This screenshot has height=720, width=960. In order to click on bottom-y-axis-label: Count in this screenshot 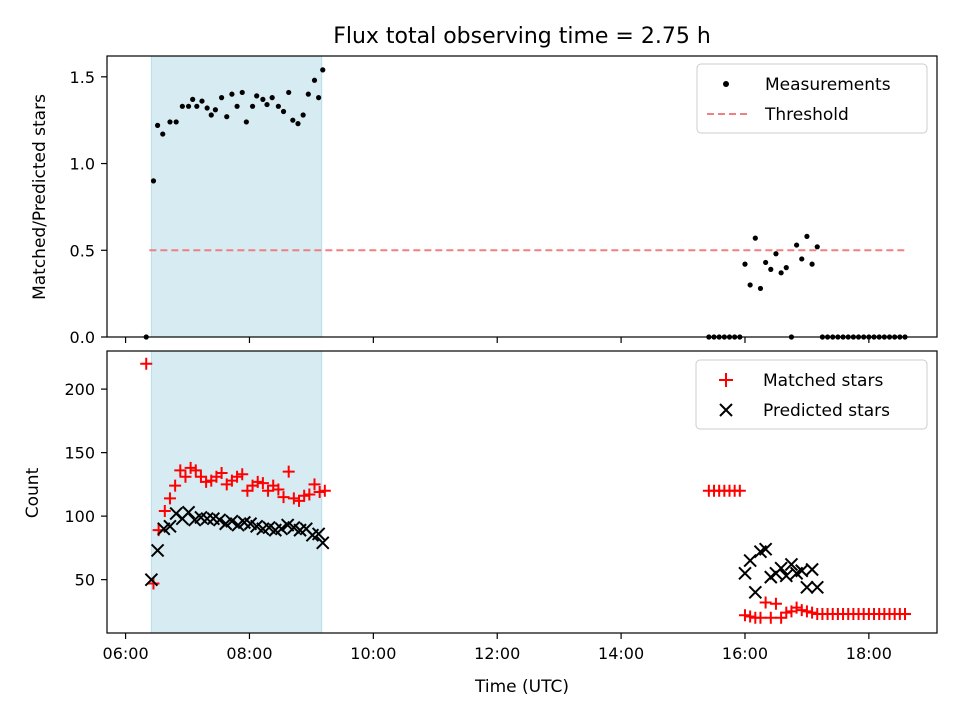, I will do `click(33, 492)`.